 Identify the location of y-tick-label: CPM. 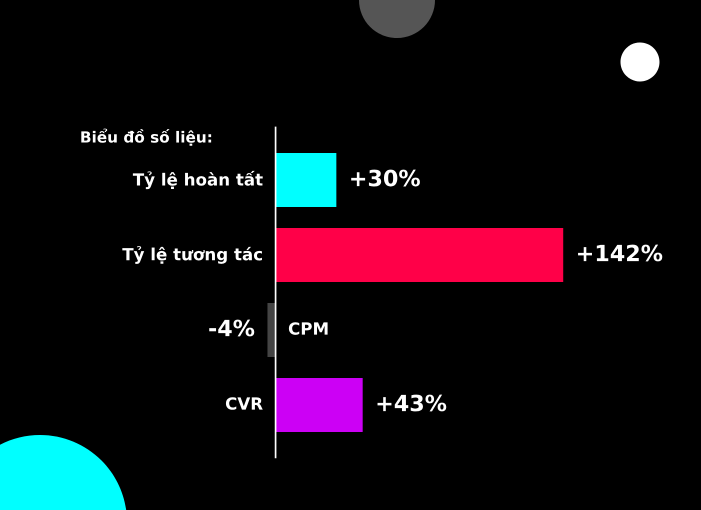
(308, 328).